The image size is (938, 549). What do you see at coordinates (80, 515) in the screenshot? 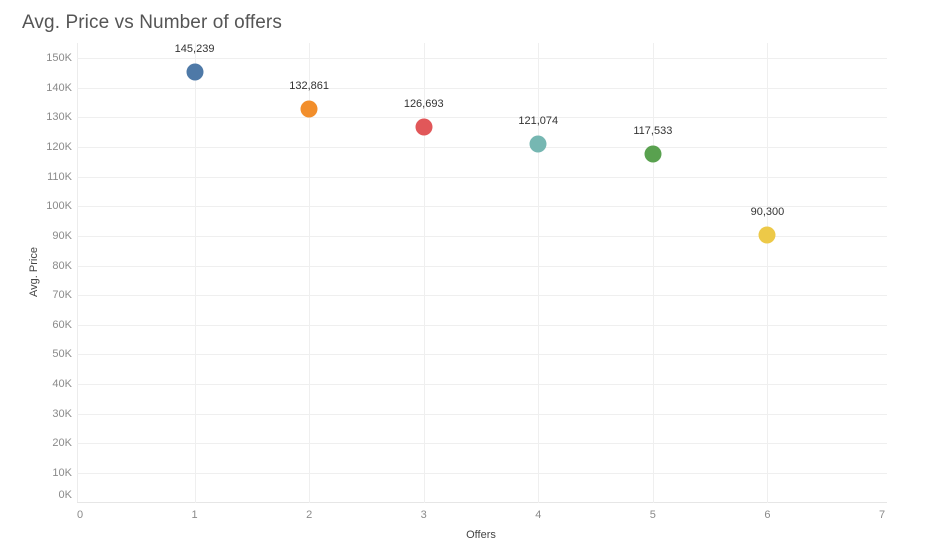
I see `x-tick-label: 0` at bounding box center [80, 515].